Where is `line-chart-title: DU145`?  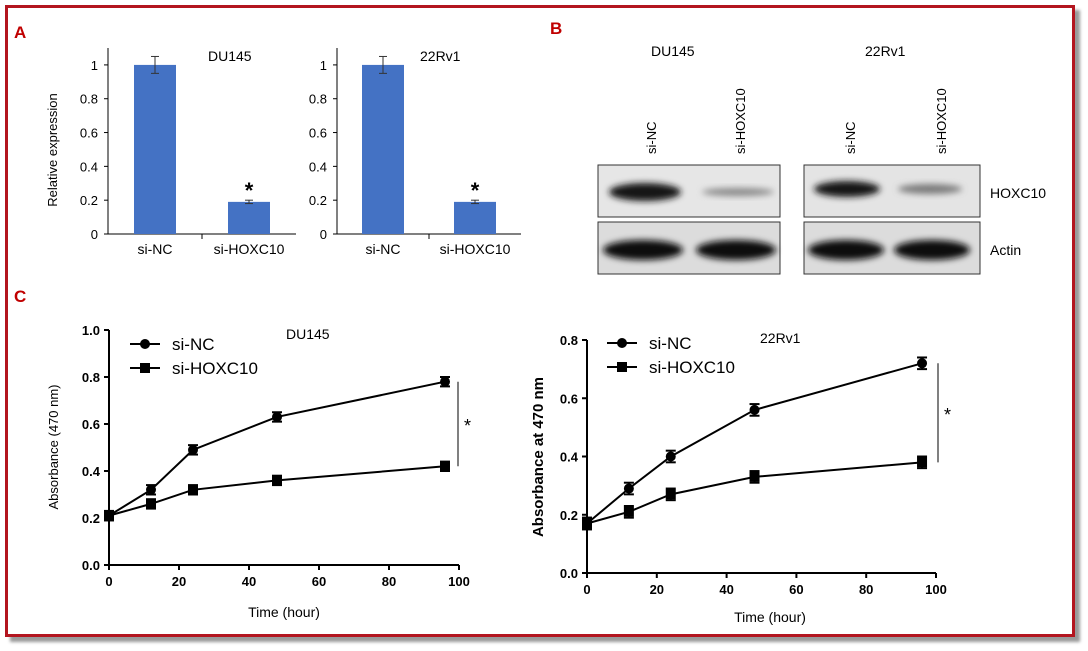 line-chart-title: DU145 is located at coordinates (308, 334).